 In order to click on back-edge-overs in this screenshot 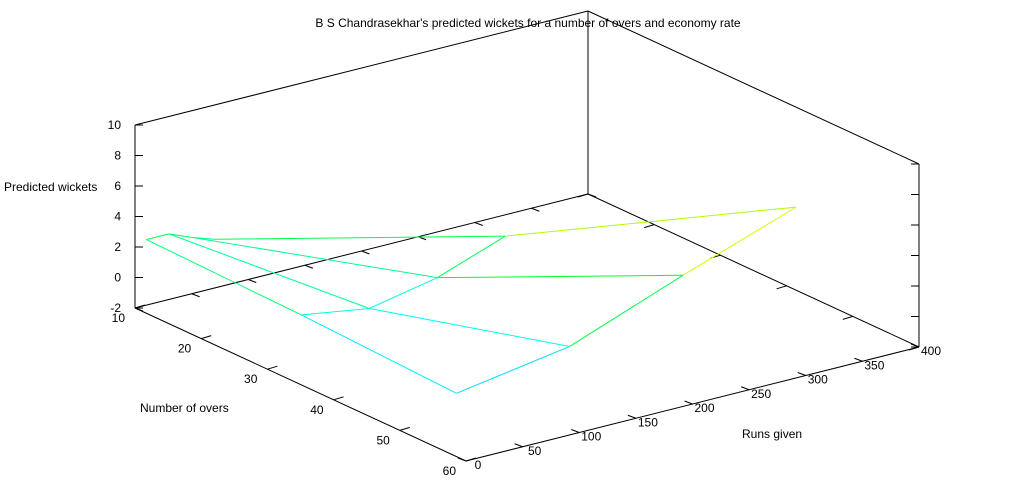, I will do `click(753, 270)`.